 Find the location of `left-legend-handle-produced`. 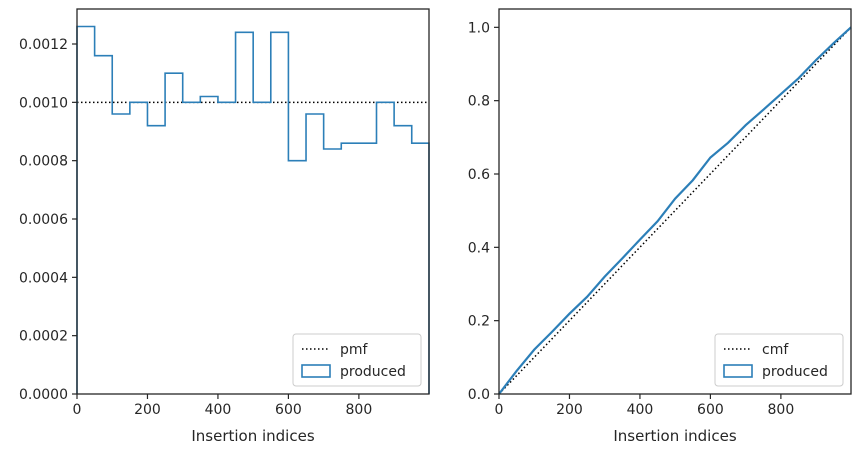

left-legend-handle-produced is located at coordinates (316, 371).